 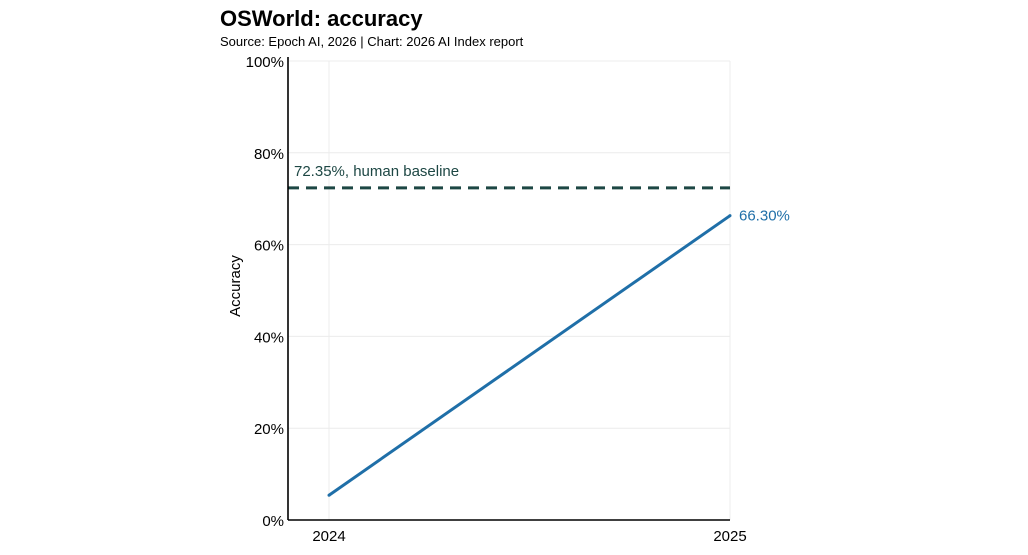 What do you see at coordinates (509, 176) in the screenshot?
I see `reference-line-group: 72.35%, human baseline` at bounding box center [509, 176].